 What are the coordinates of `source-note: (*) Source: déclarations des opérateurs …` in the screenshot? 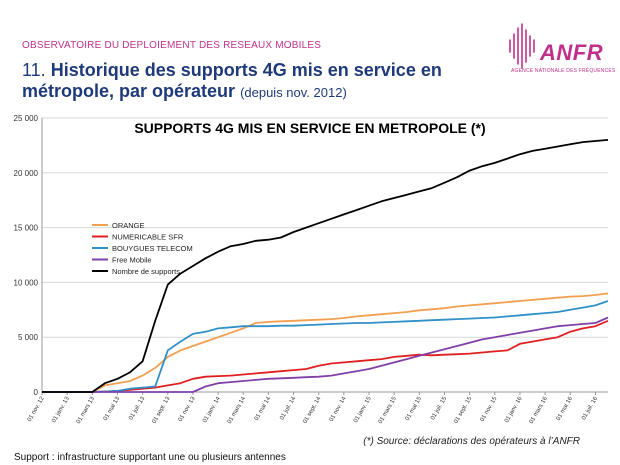 It's located at (471, 441).